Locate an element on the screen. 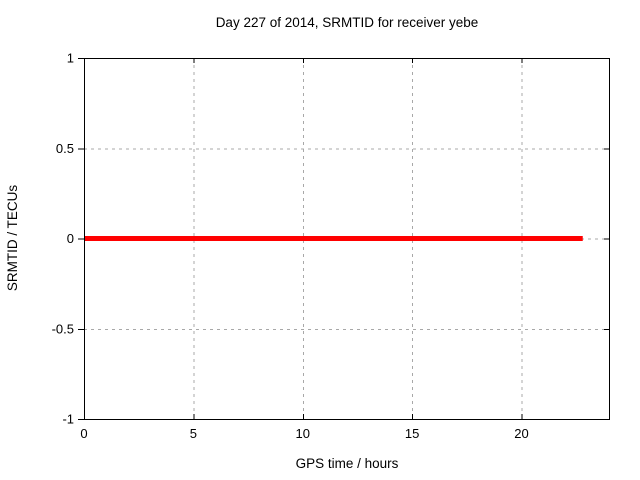  y-tick-label: 0.5 is located at coordinates (65, 148).